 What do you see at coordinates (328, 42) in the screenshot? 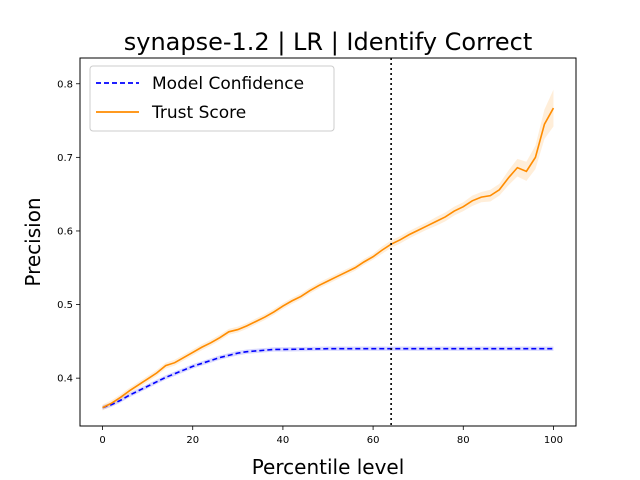
I see `chart-title: synapse-1.2 | LR | Identify Correct` at bounding box center [328, 42].